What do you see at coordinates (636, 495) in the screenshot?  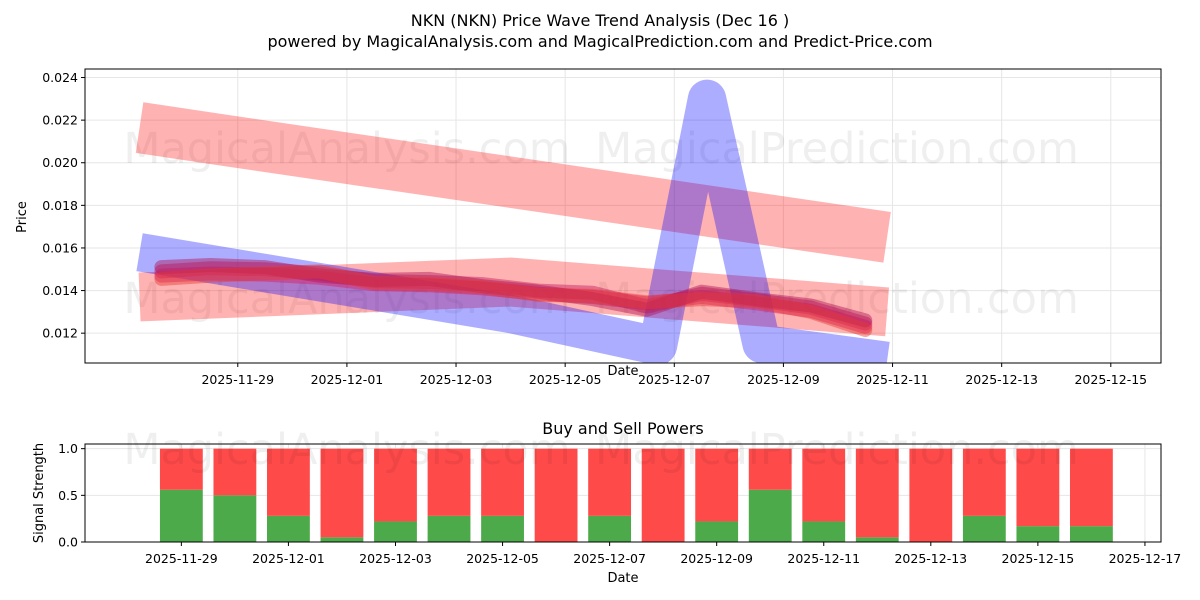 I see `signal-bars` at bounding box center [636, 495].